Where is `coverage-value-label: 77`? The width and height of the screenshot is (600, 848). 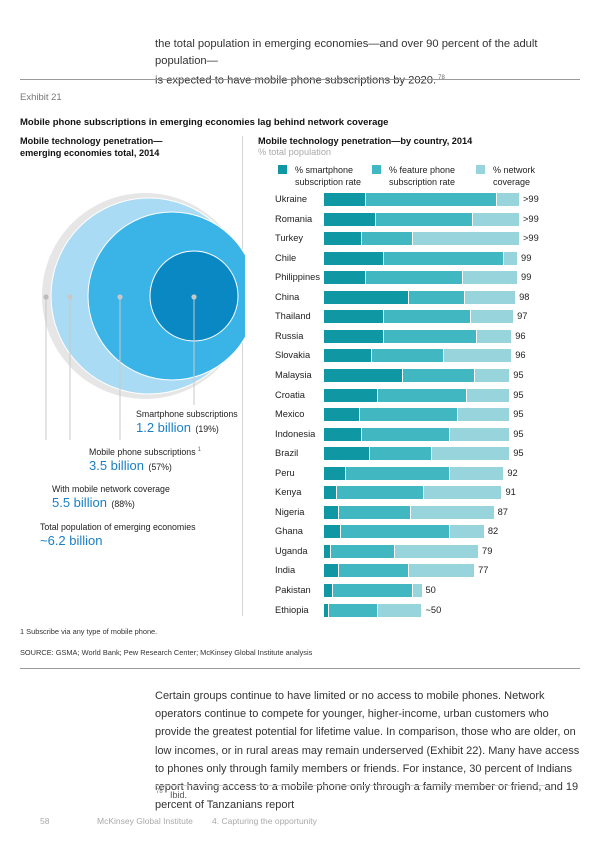 coverage-value-label: 77 is located at coordinates (483, 570).